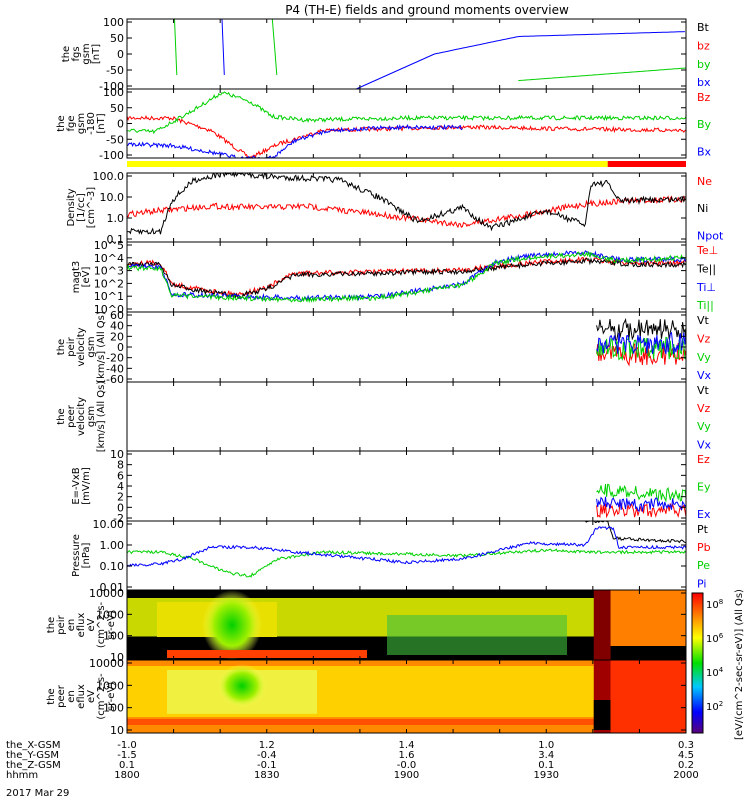  What do you see at coordinates (117, 336) in the screenshot?
I see `ytick-label-peir_velocity: 20` at bounding box center [117, 336].